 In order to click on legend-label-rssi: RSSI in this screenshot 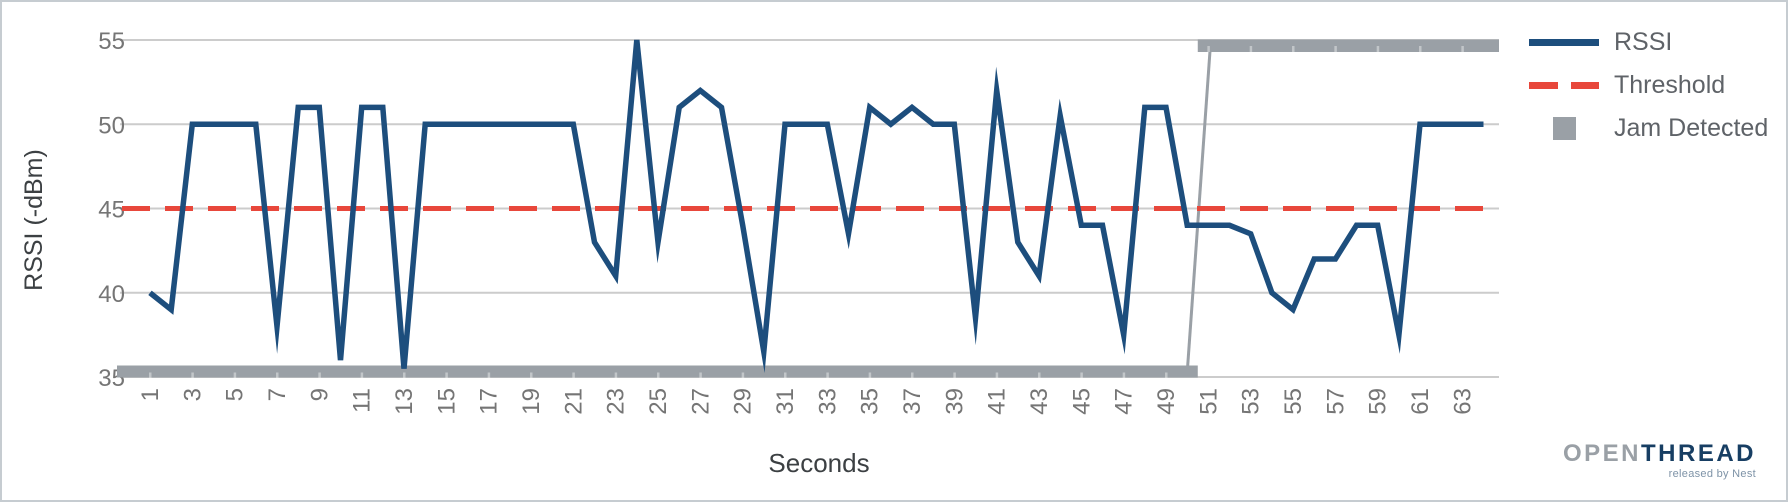, I will do `click(1643, 41)`.